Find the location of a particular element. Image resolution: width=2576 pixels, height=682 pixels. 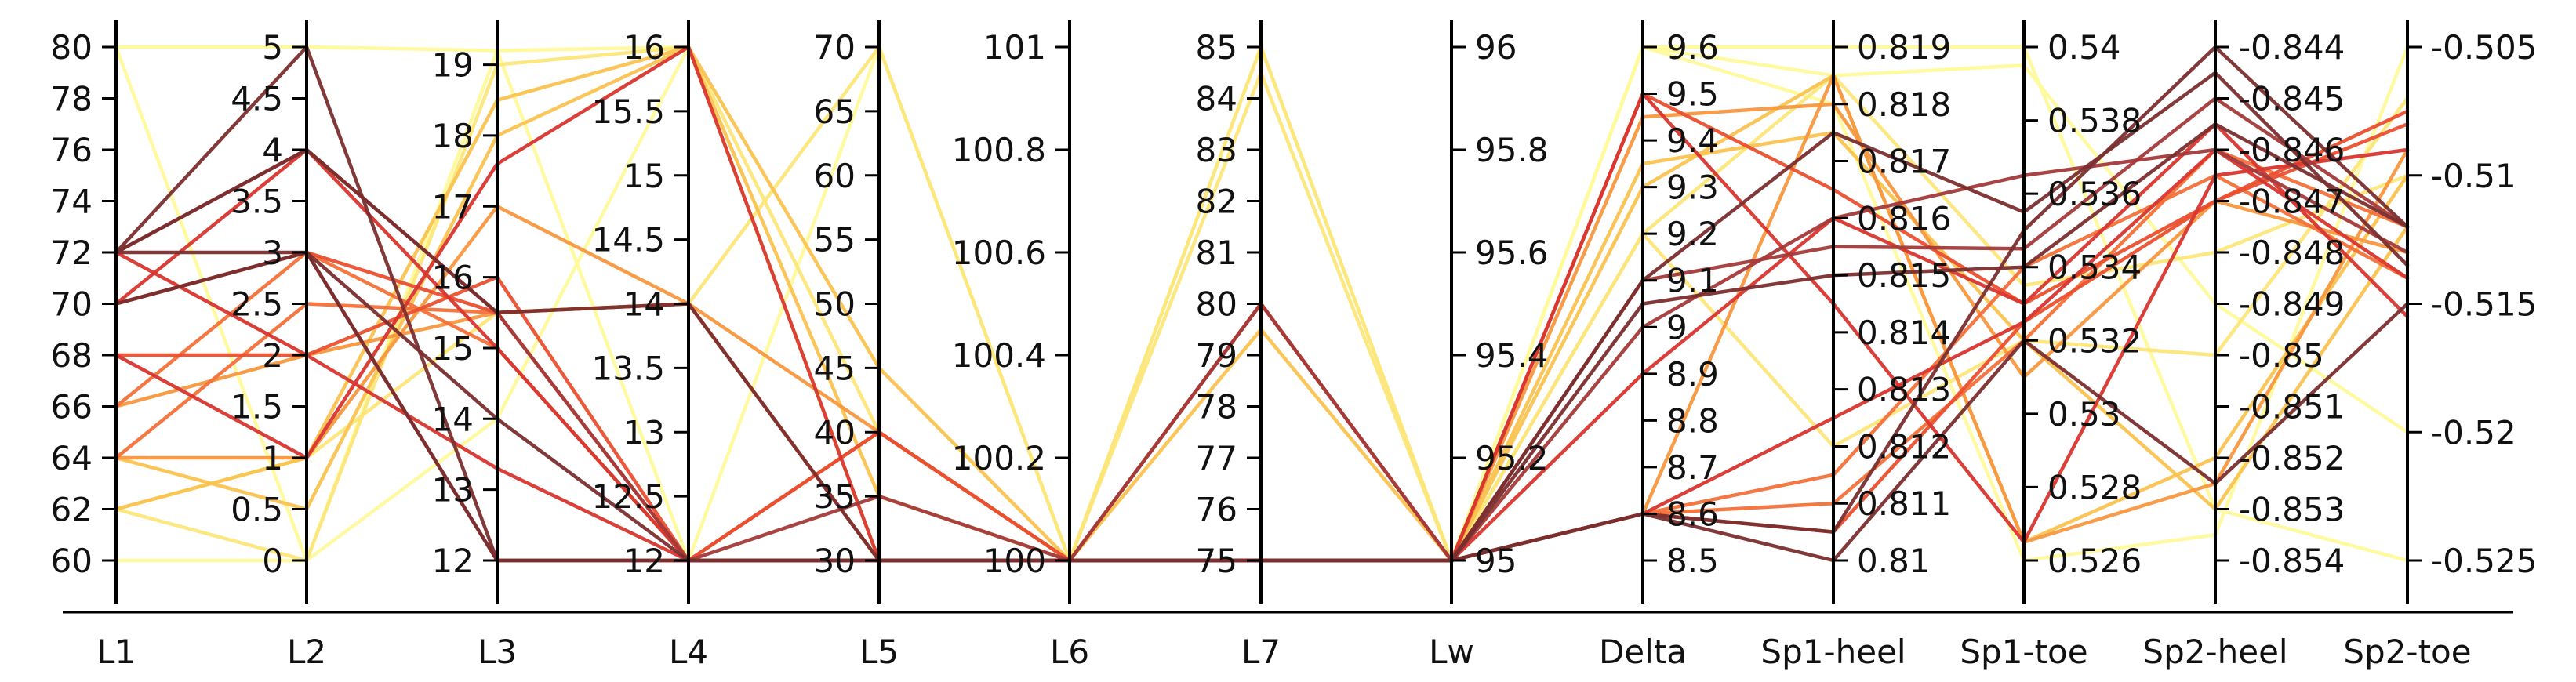

tick-label: 9.3 is located at coordinates (1692, 188).